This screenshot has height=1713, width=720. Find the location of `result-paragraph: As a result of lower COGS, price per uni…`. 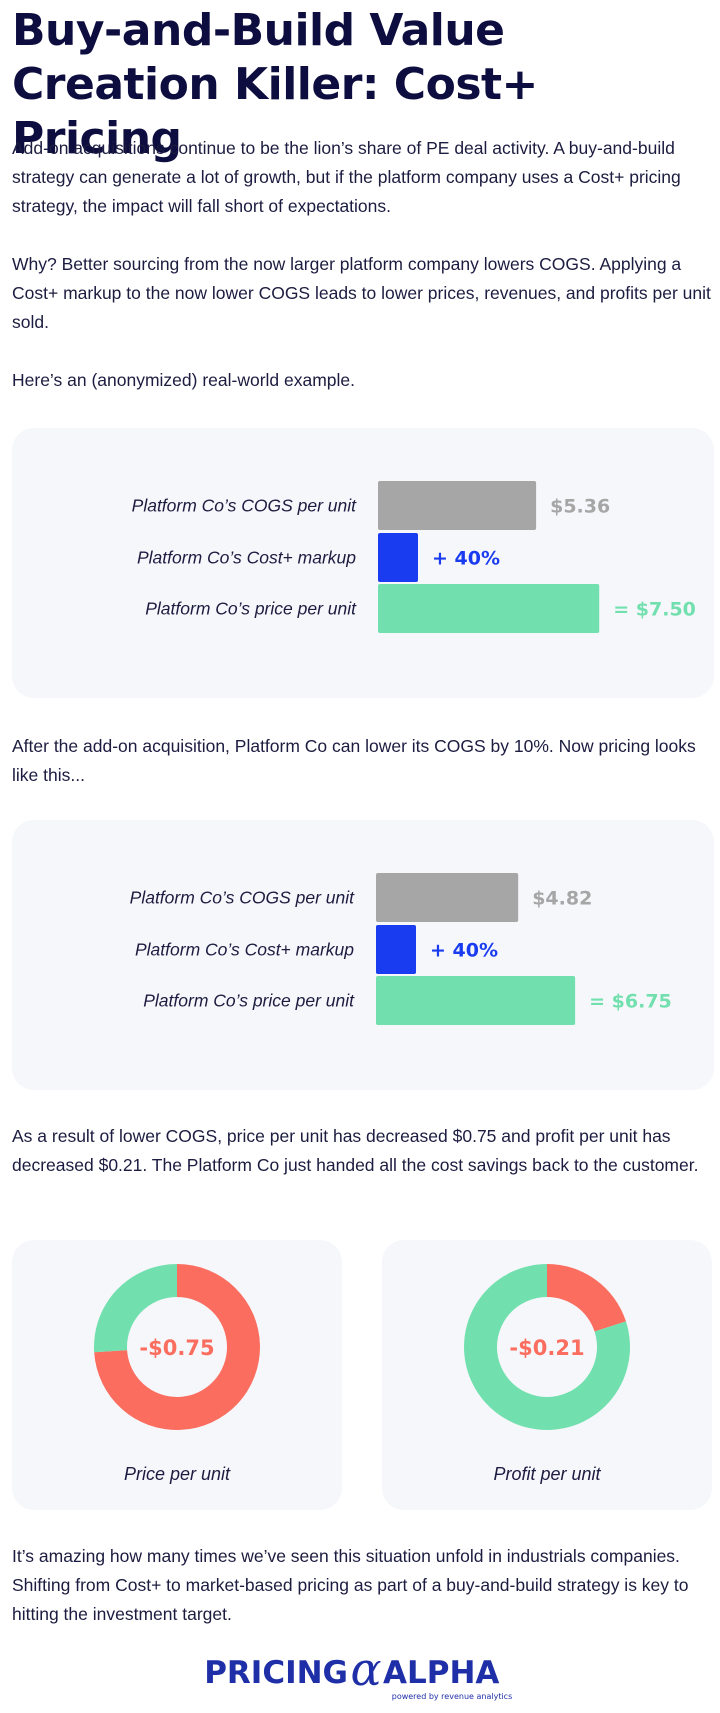

result-paragraph: As a result of lower COGS, price per uni… is located at coordinates (355, 1150).